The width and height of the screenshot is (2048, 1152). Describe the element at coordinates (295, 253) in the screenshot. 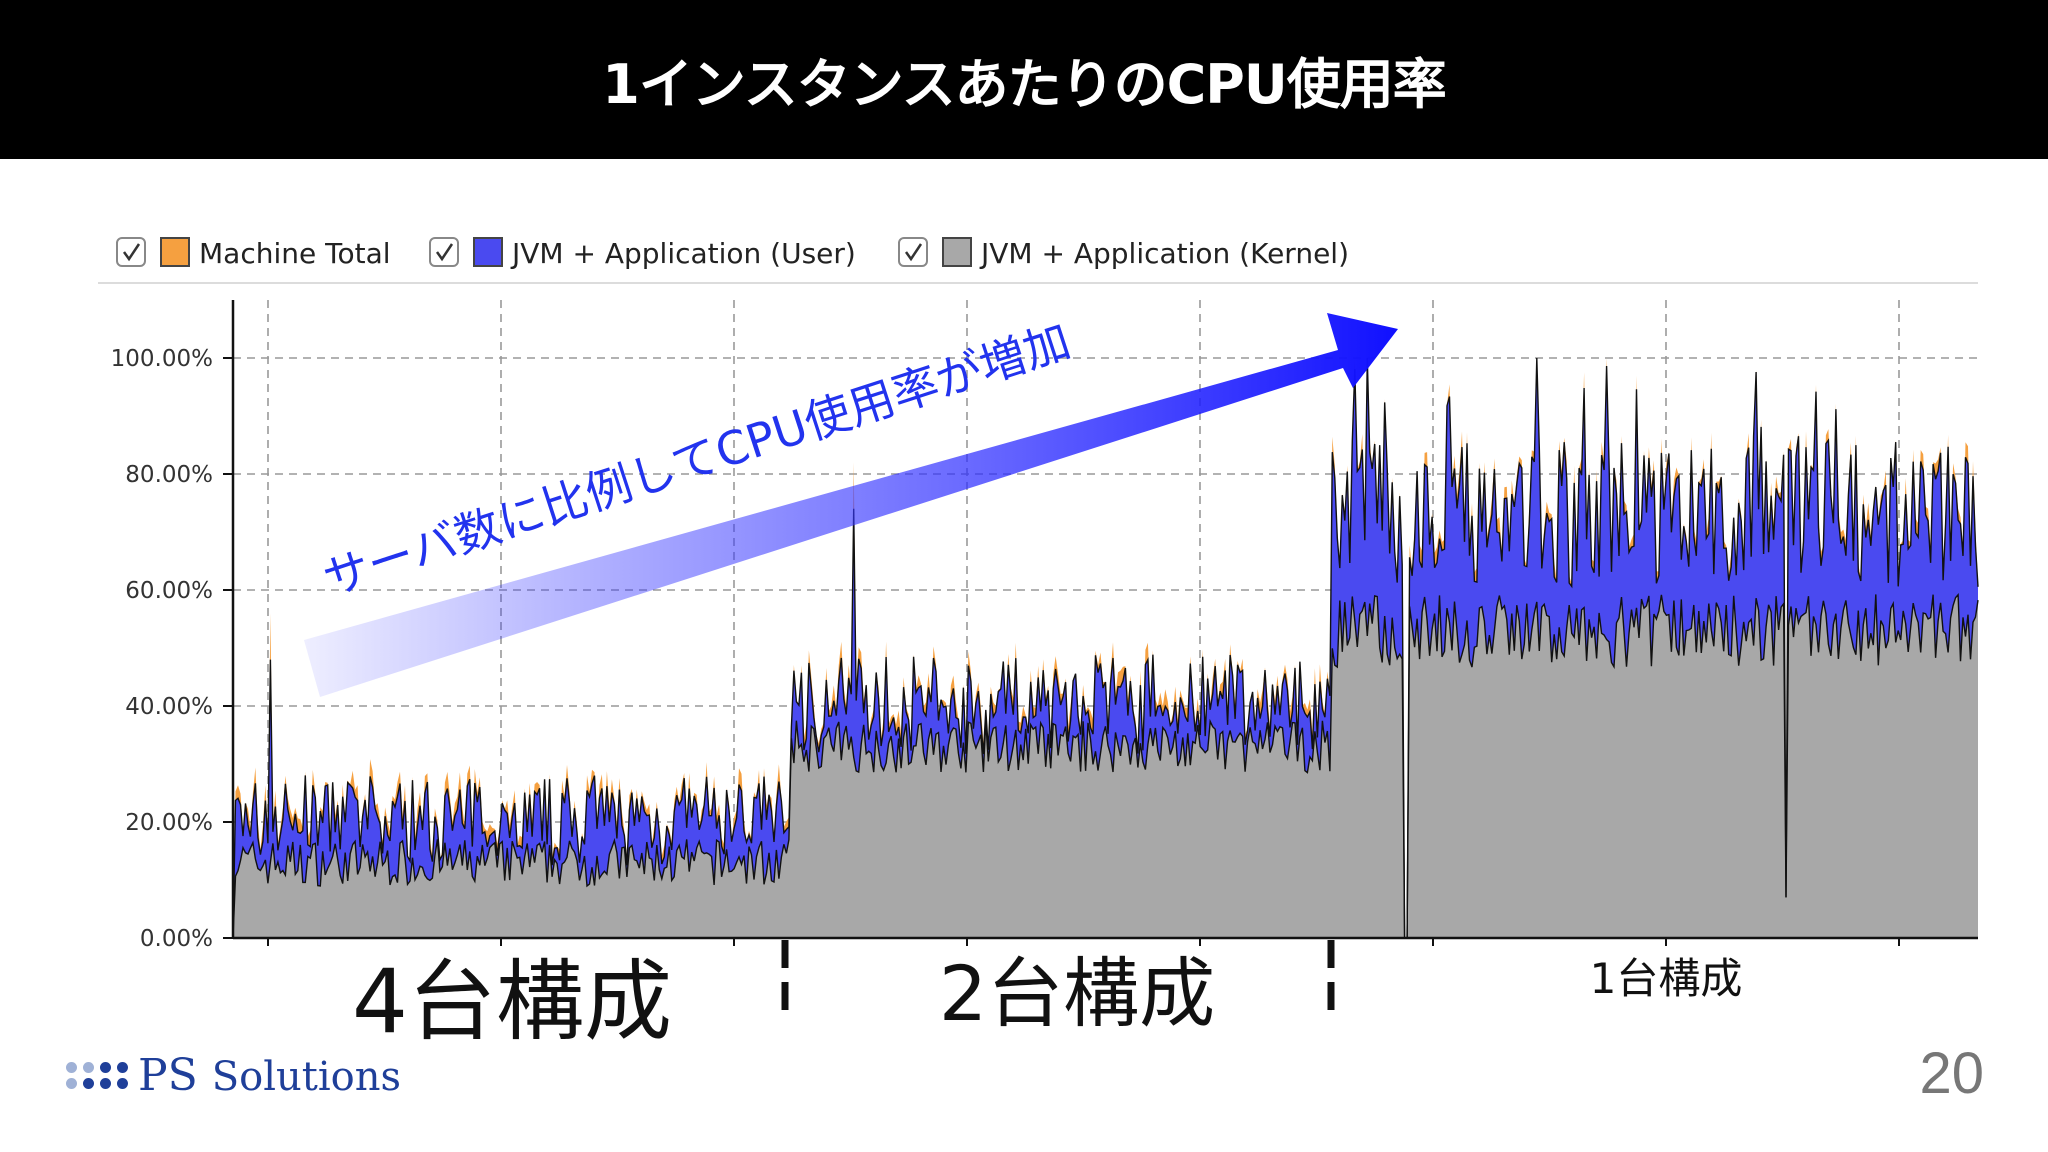

I see `legend-label-1: Machine Total` at that location.